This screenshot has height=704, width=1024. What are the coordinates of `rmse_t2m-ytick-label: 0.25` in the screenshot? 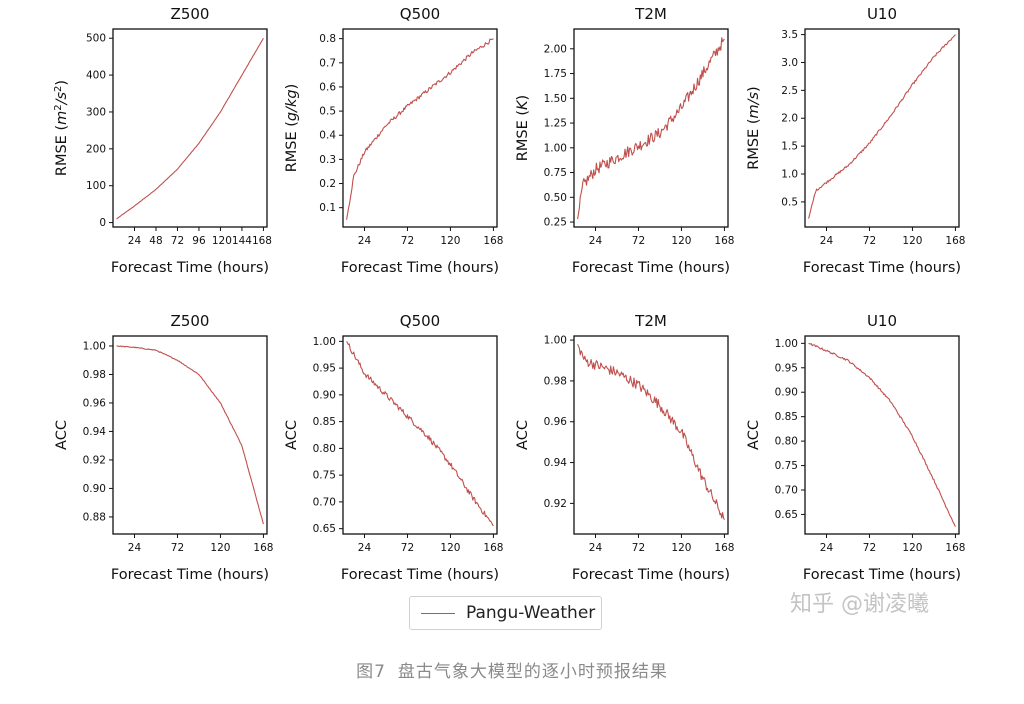 It's located at (555, 223).